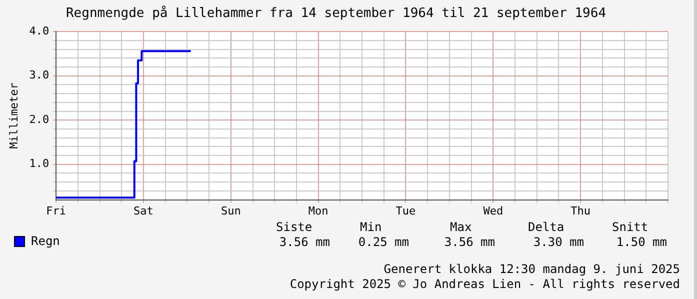 The image size is (697, 299). I want to click on y-tick-label: 3.0, so click(39, 75).